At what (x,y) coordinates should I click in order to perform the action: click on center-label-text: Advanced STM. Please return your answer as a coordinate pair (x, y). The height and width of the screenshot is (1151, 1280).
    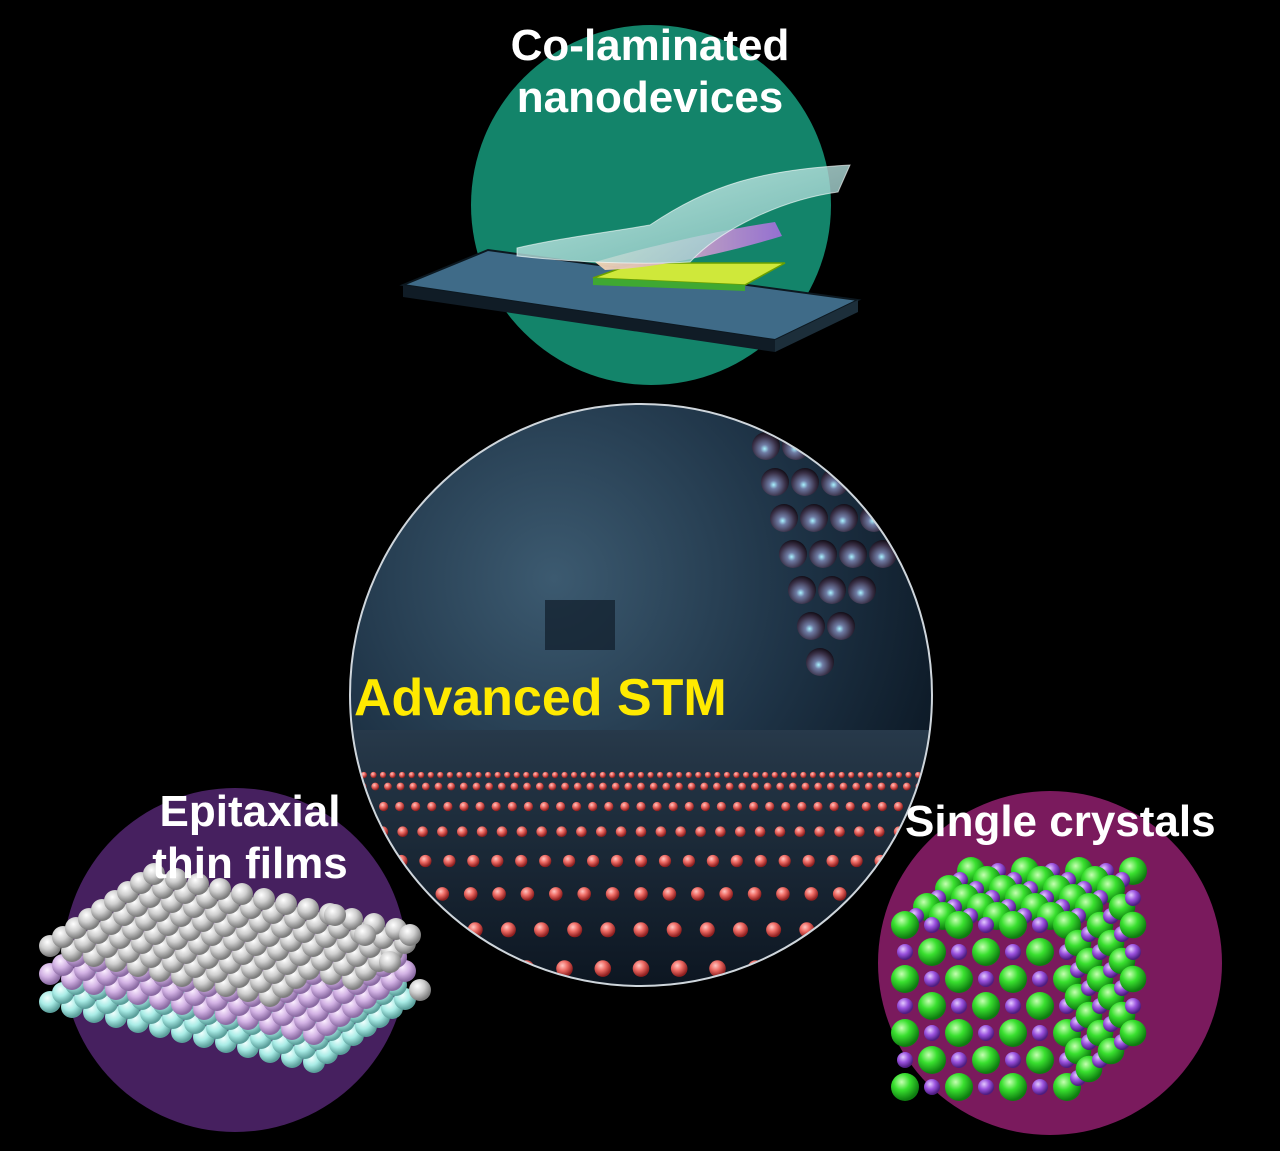
    Looking at the image, I should click on (540, 698).